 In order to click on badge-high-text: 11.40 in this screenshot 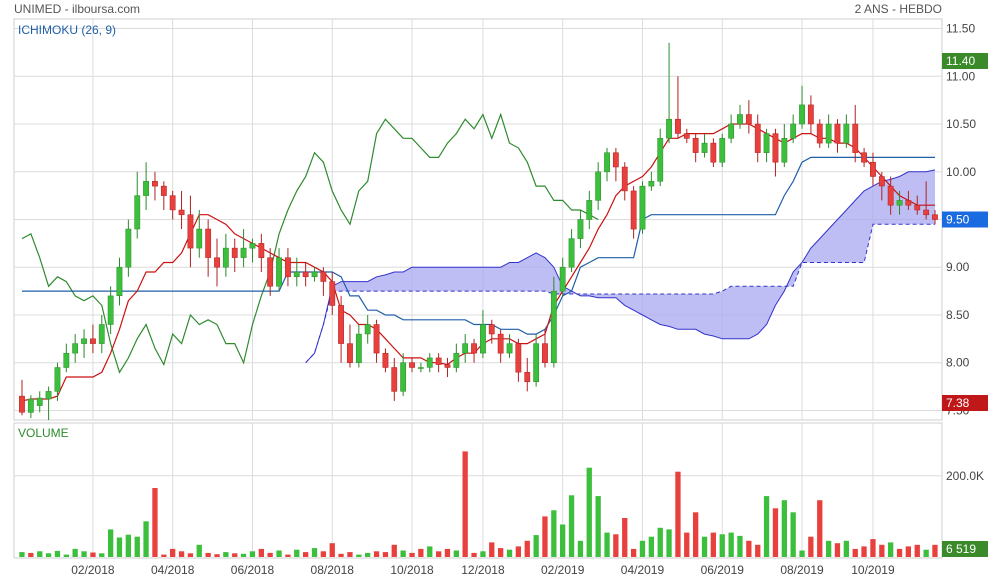, I will do `click(960, 61)`.